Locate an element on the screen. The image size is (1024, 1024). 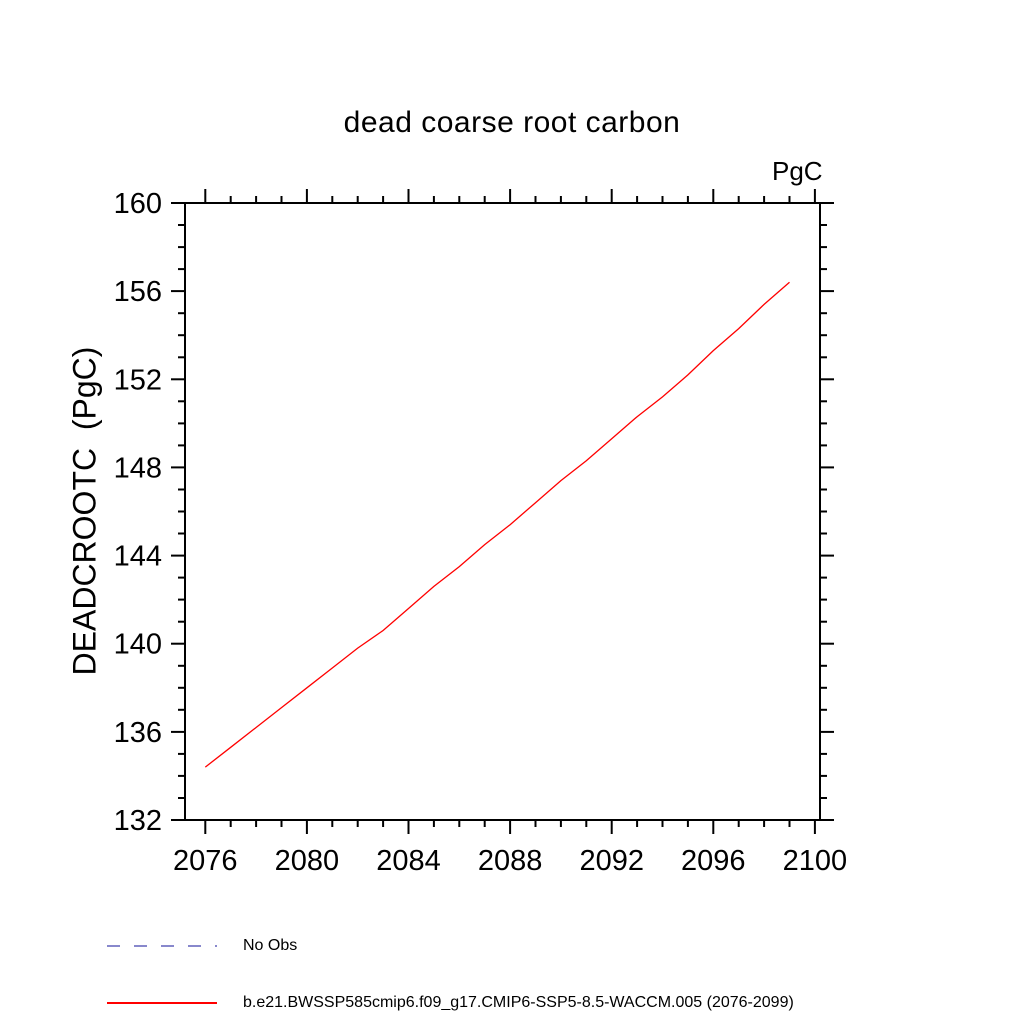
y-tick-label: 140 is located at coordinates (138, 645).